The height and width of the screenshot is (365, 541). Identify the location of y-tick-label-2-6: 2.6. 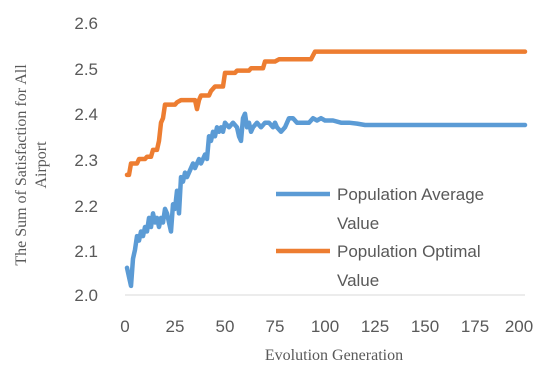
(86, 23).